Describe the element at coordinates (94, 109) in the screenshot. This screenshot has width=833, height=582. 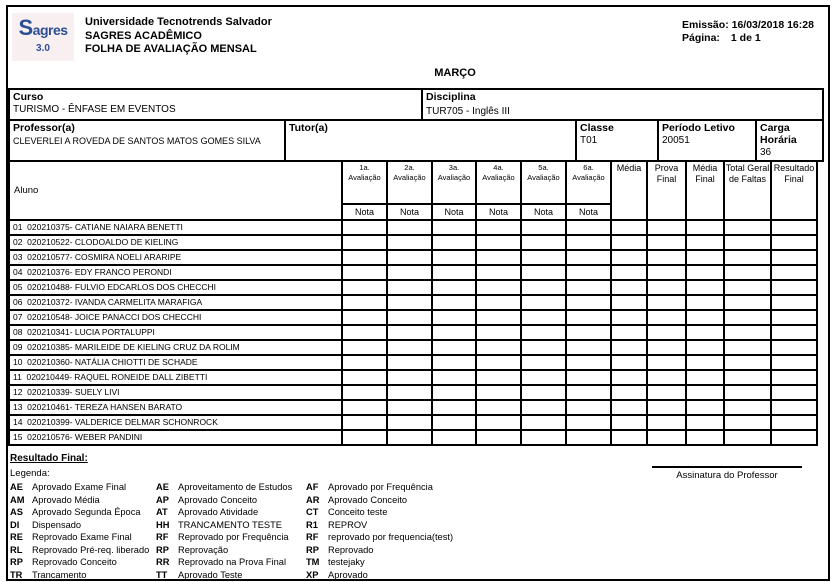
I see `curso-value: TURISMO - ÊNFASE EM EVENTOS` at that location.